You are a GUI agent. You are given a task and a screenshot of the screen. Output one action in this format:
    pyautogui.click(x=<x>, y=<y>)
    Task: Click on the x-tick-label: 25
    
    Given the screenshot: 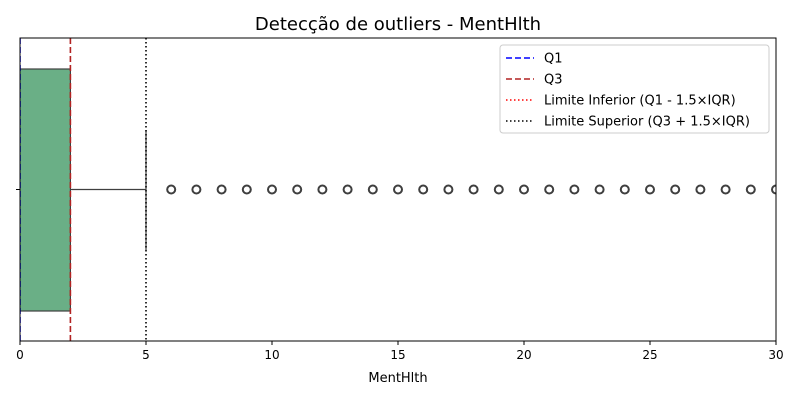 What is the action you would take?
    pyautogui.click(x=649, y=355)
    